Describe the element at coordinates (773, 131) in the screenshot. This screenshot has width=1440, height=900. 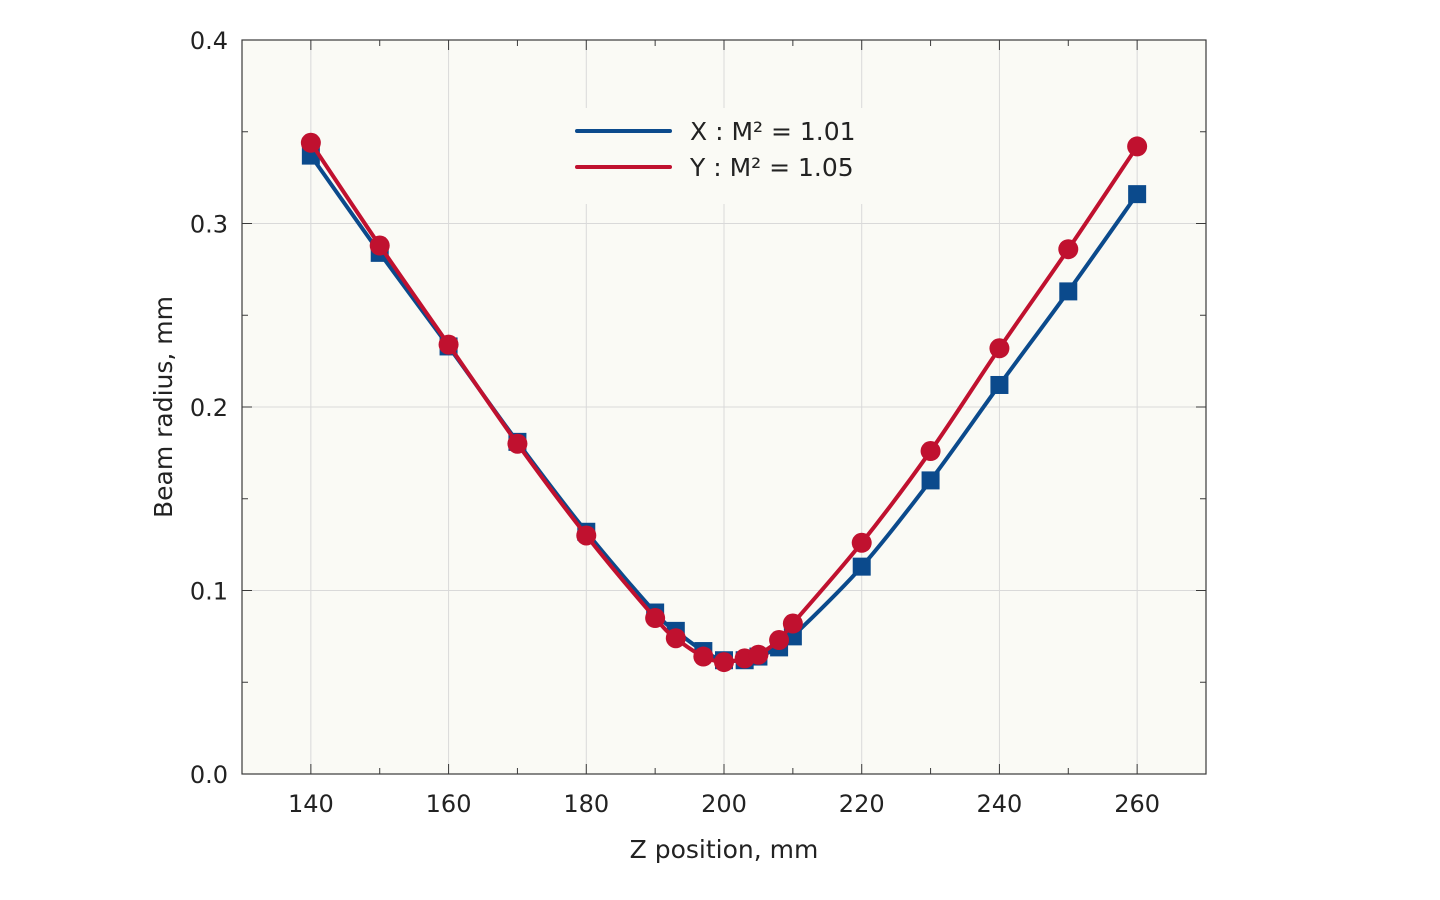
I see `legend-label: X : M² = 1.01` at that location.